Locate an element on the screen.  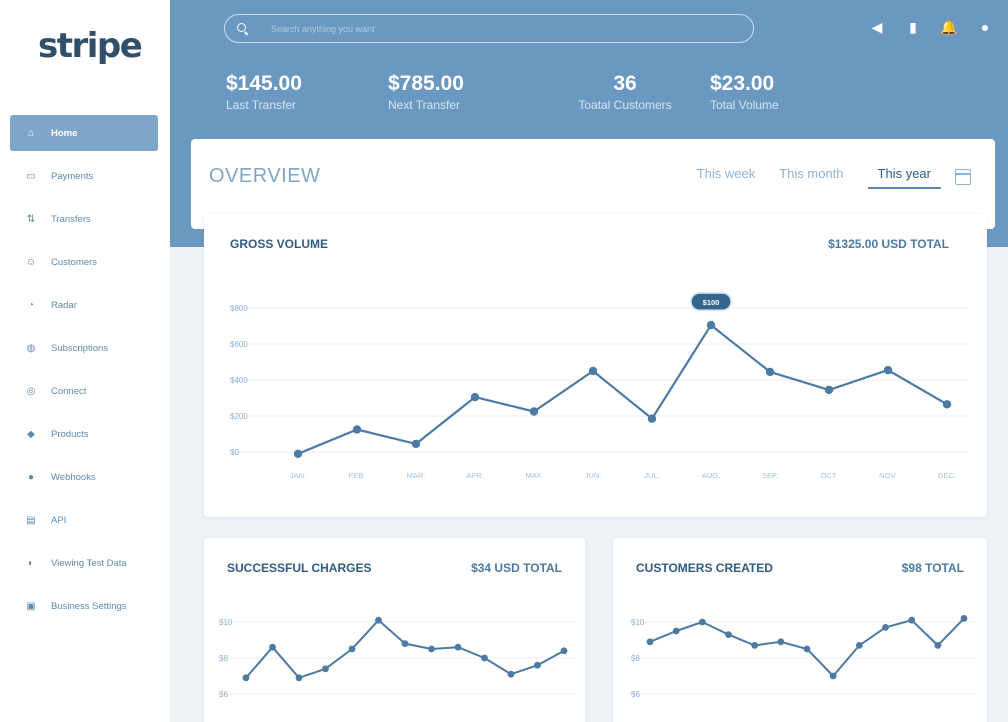
sidebar-item-viewing-test-data: ◐ Viewing Test Data is located at coordinates (85, 563).